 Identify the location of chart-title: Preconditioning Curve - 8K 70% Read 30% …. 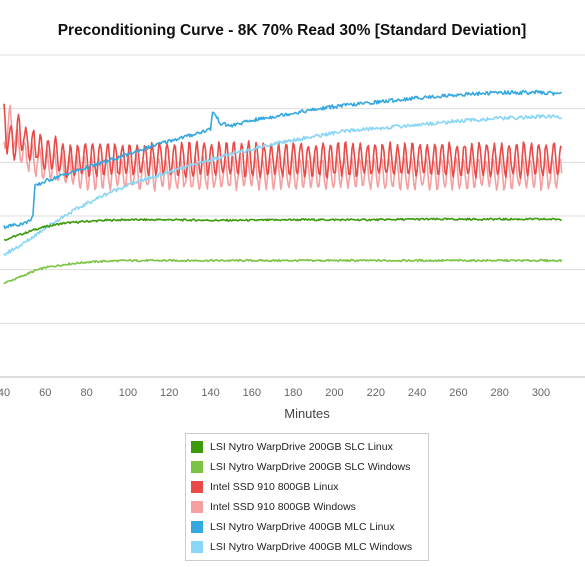
(292, 30).